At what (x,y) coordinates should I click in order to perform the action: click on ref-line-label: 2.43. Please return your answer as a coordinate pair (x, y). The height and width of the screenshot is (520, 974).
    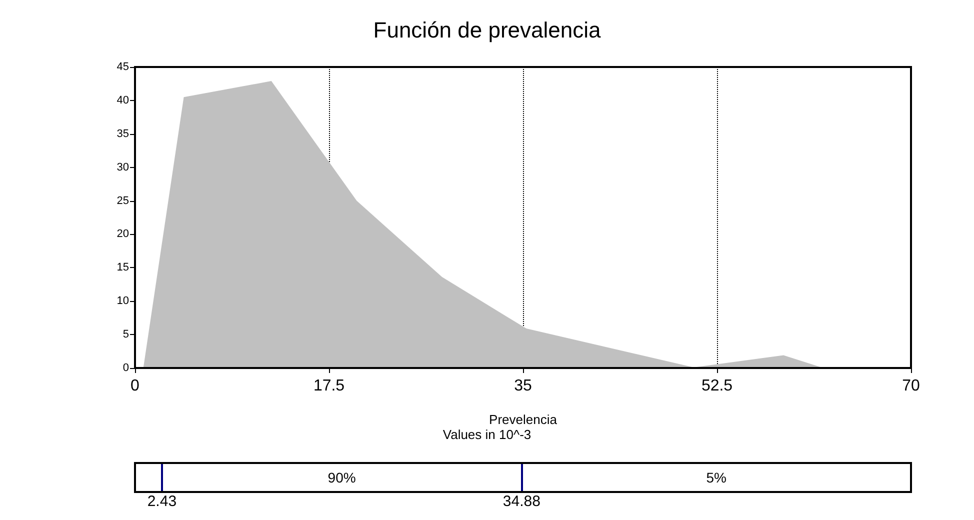
    Looking at the image, I should click on (162, 501).